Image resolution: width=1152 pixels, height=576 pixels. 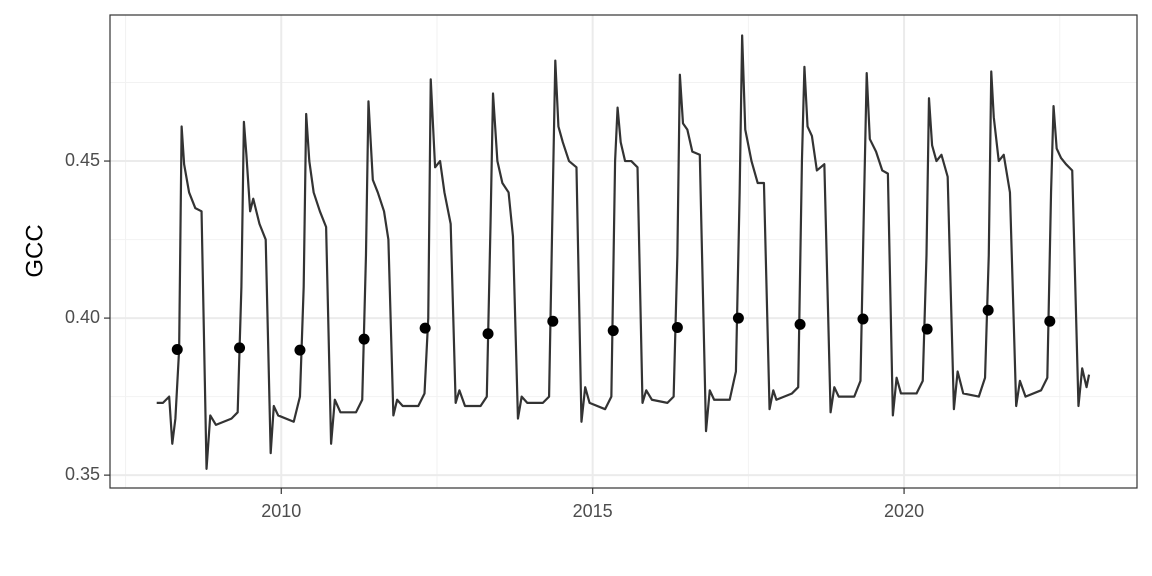 I want to click on x-tick-label: 2015, so click(x=593, y=511).